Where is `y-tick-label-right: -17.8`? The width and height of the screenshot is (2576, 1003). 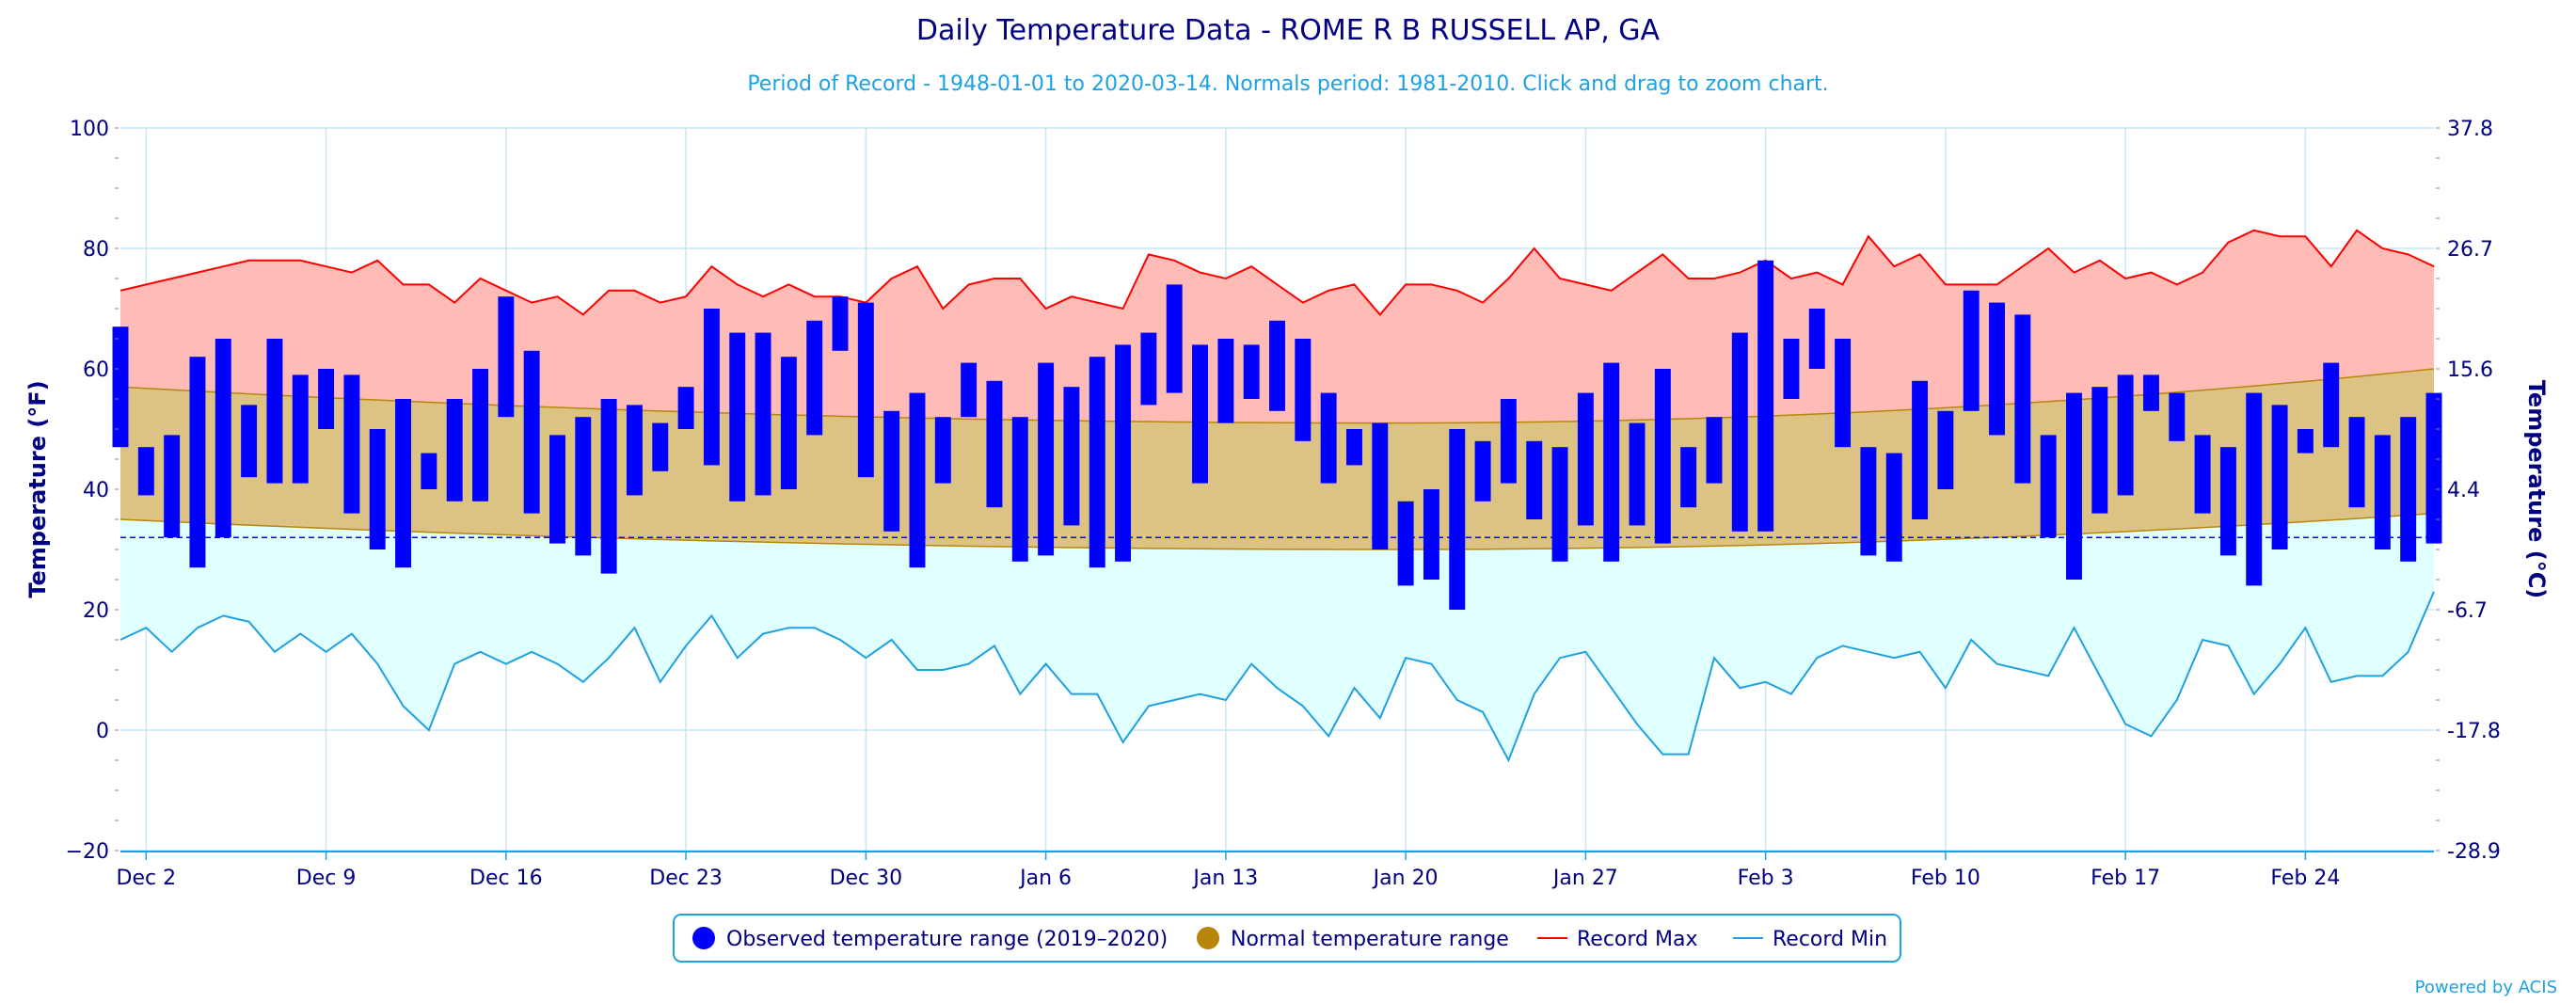
y-tick-label-right: -17.8 is located at coordinates (2474, 731).